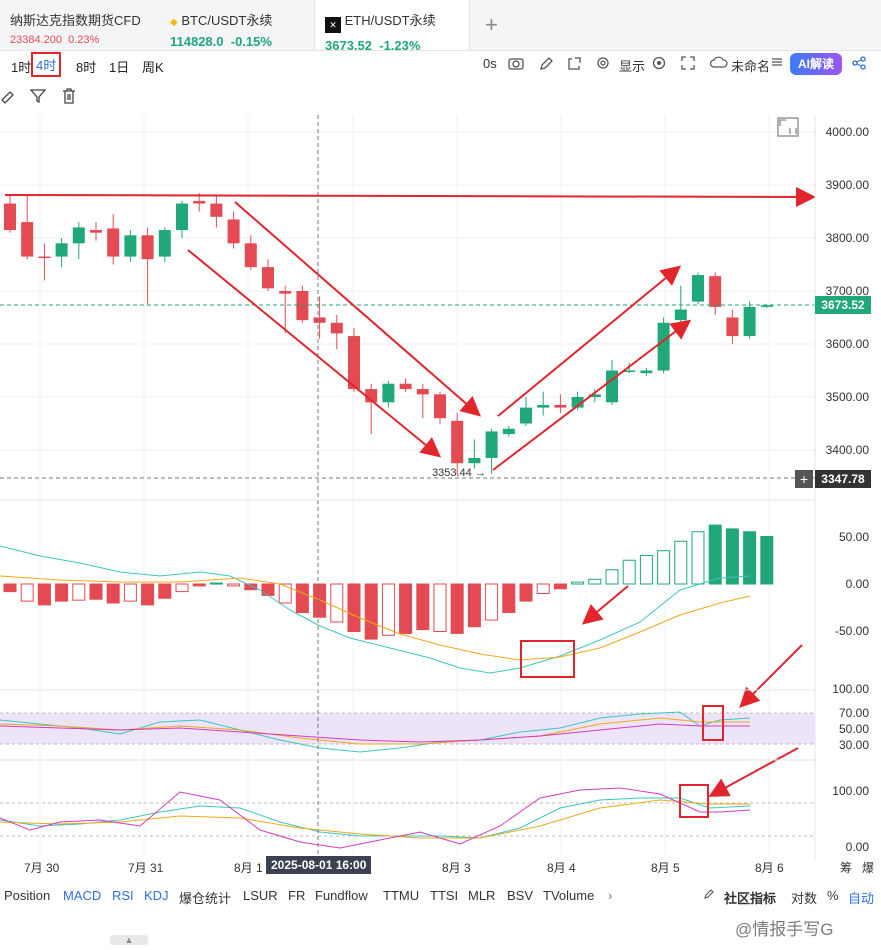 The height and width of the screenshot is (950, 881). Describe the element at coordinates (260, 895) in the screenshot. I see `indicator-tab-lsur: LSUR` at that location.